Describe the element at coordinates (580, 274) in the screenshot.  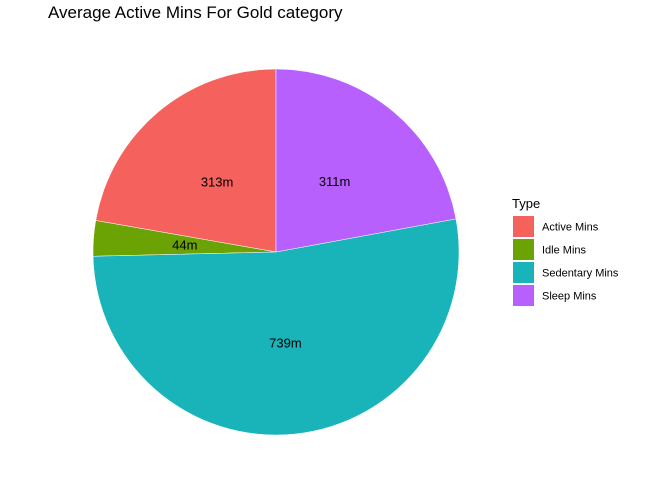
I see `legend-label-sedentary-mins: Sedentary Mins` at that location.